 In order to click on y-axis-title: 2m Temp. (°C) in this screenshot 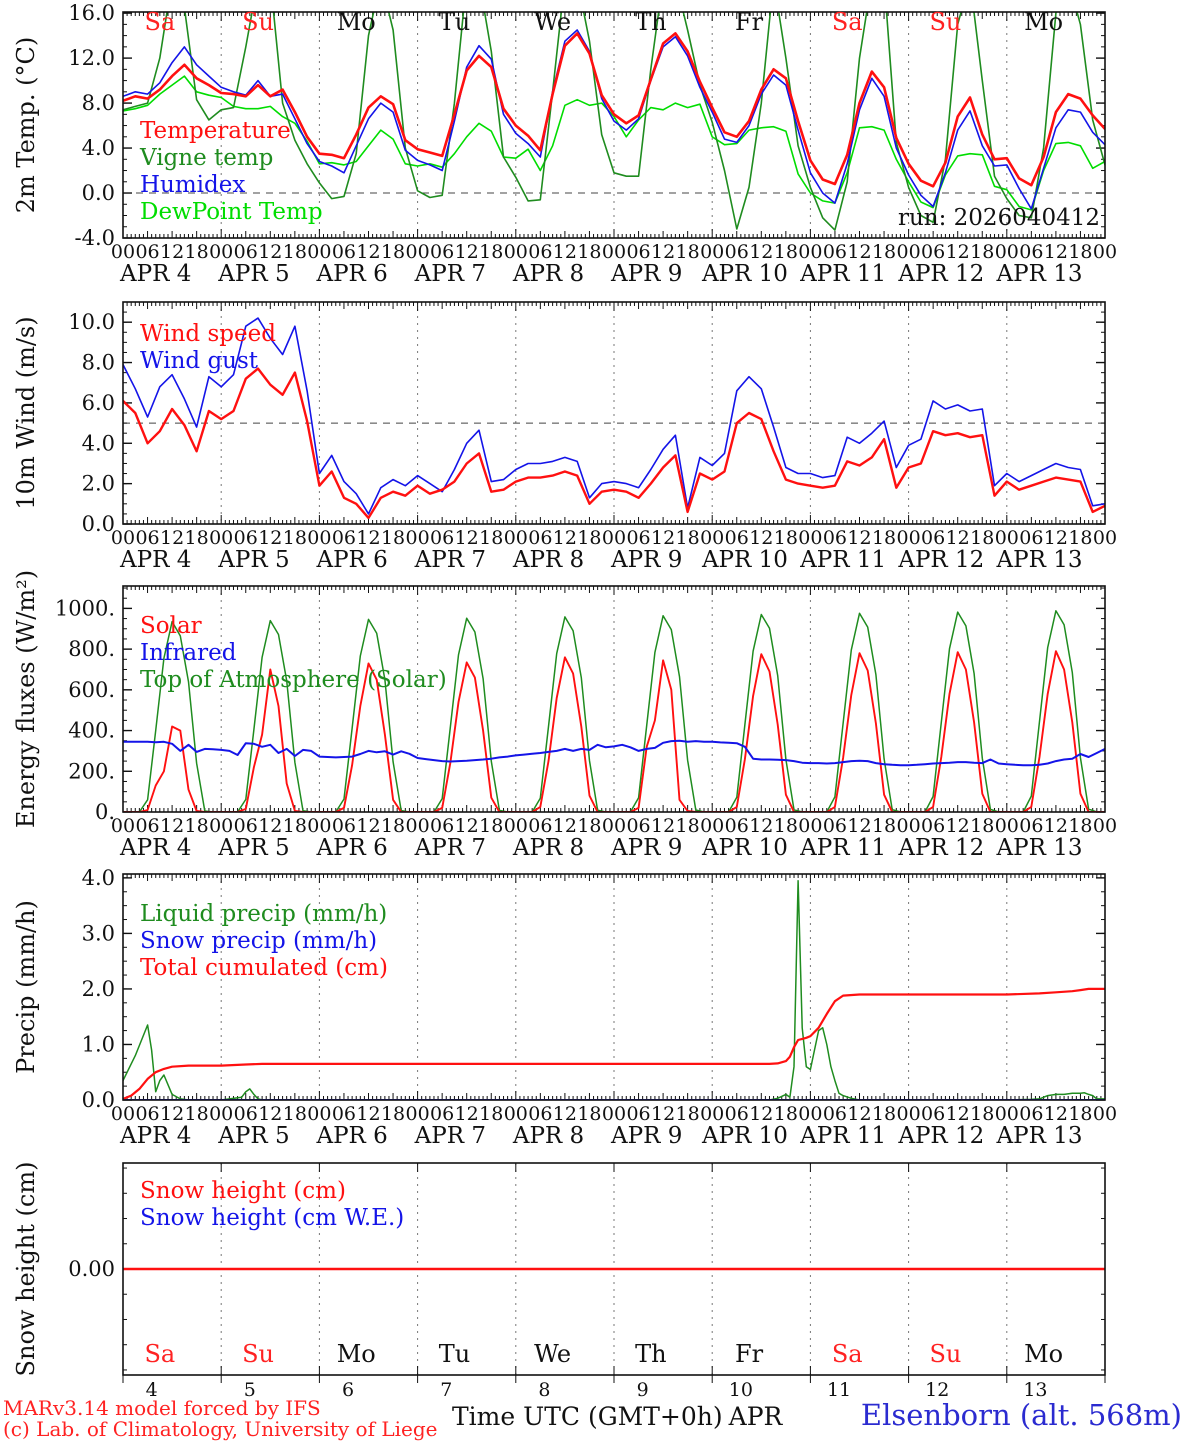, I will do `click(26, 125)`.